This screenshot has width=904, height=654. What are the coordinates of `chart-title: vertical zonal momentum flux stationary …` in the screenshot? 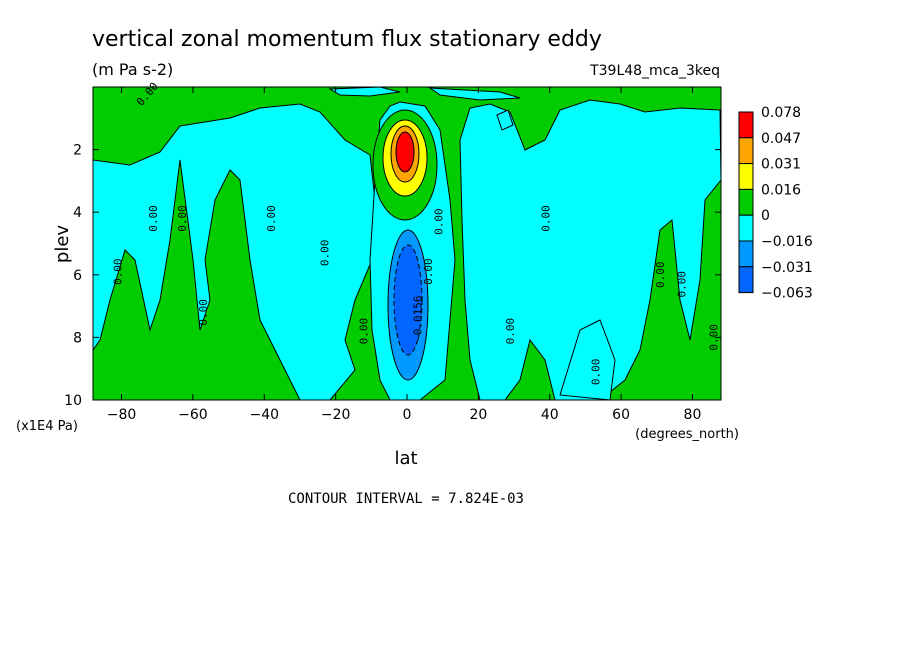 It's located at (347, 39).